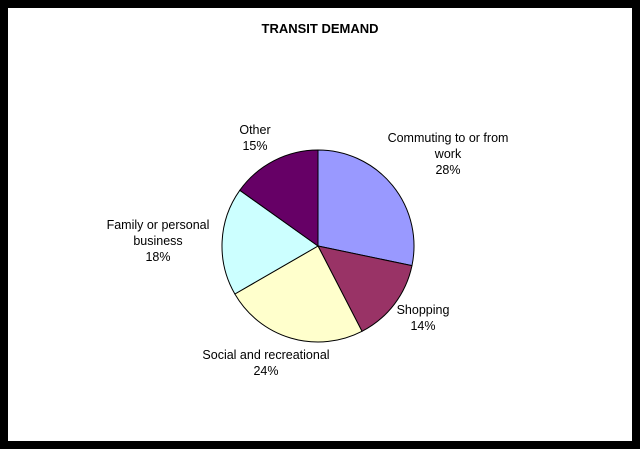  I want to click on chart-title: TRANSIT DEMAND, so click(320, 28).